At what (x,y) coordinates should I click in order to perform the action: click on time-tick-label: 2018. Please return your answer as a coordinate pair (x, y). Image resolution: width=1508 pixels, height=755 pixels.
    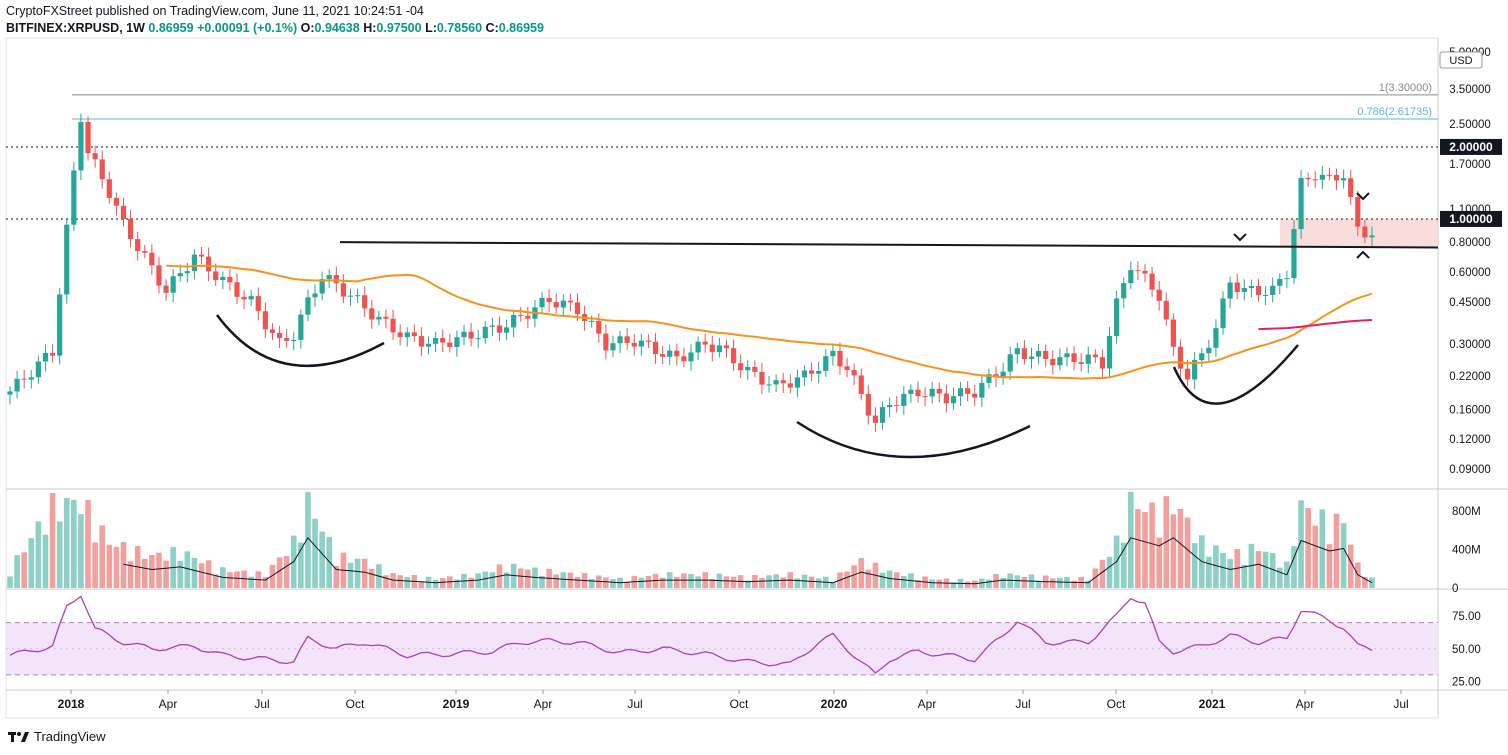
    Looking at the image, I should click on (71, 704).